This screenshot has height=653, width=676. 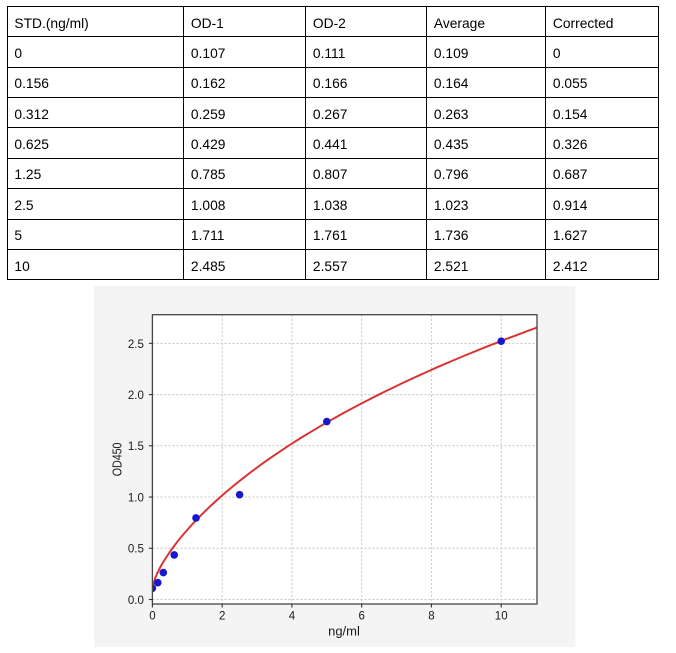 I want to click on svg-text: 10, so click(x=501, y=616).